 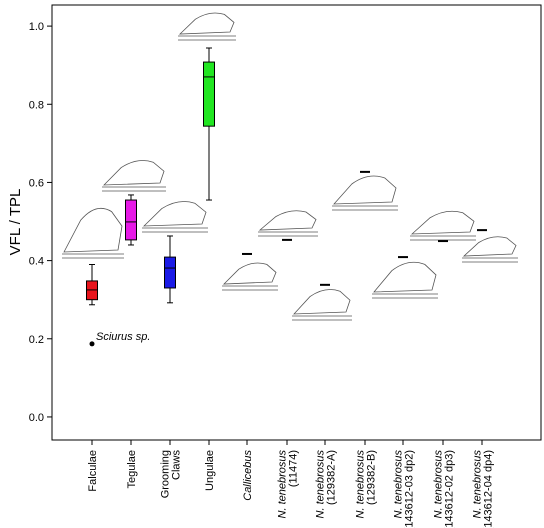 I want to click on outlier, so click(x=92, y=344).